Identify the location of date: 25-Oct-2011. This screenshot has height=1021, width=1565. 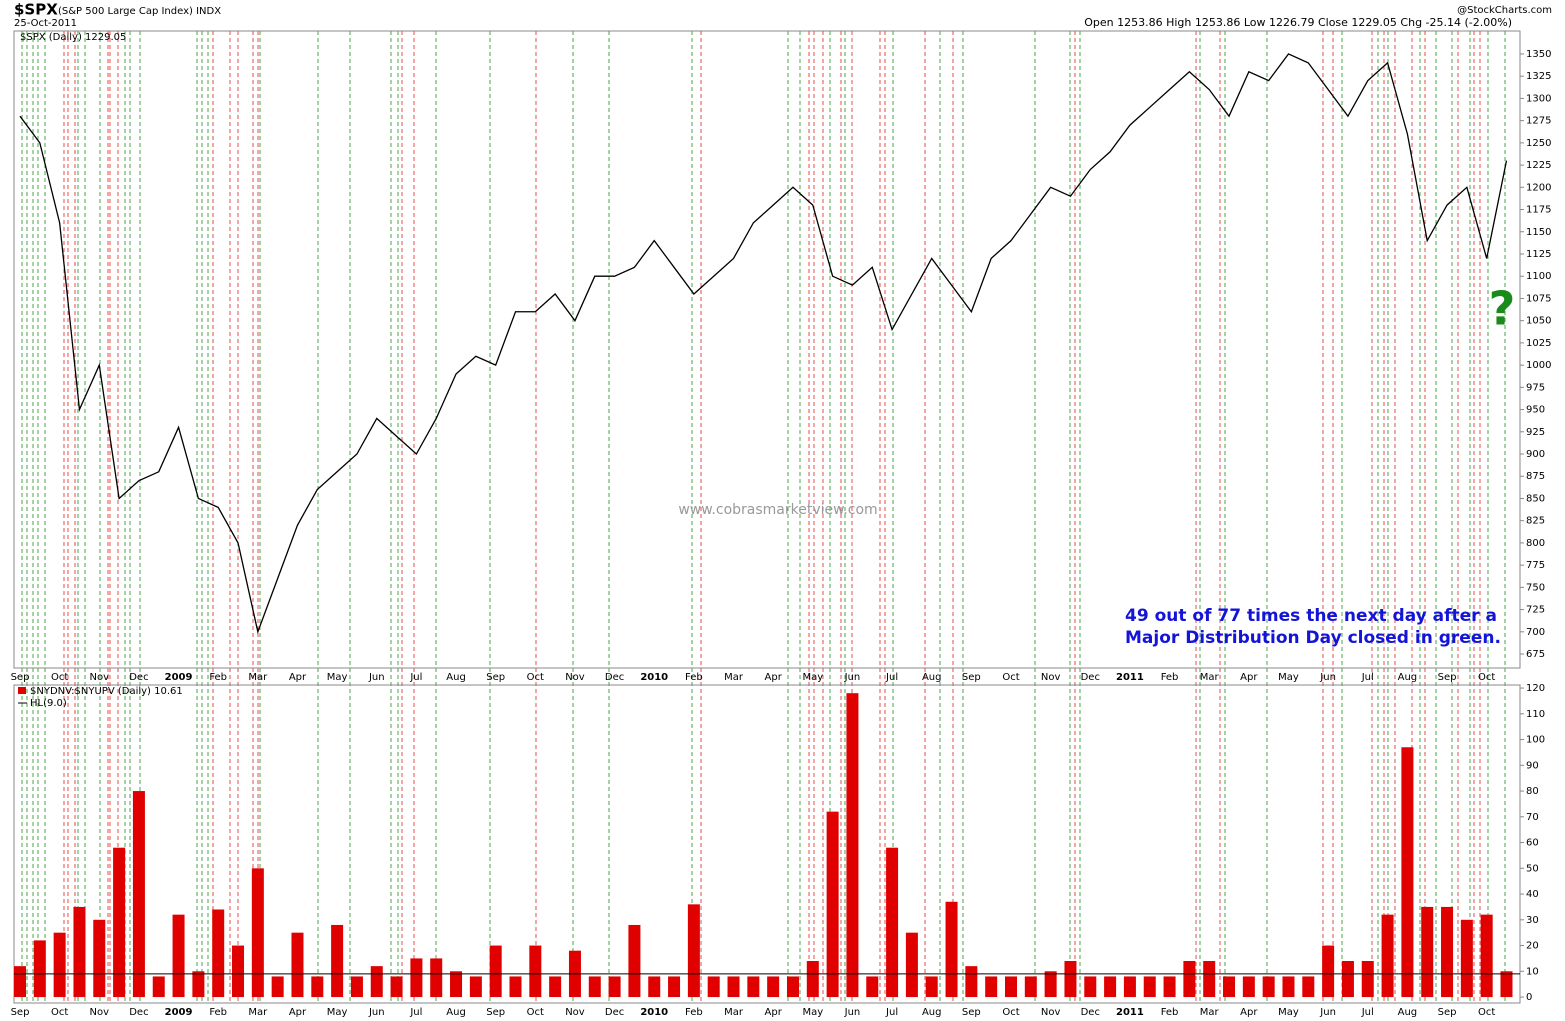
(45, 23).